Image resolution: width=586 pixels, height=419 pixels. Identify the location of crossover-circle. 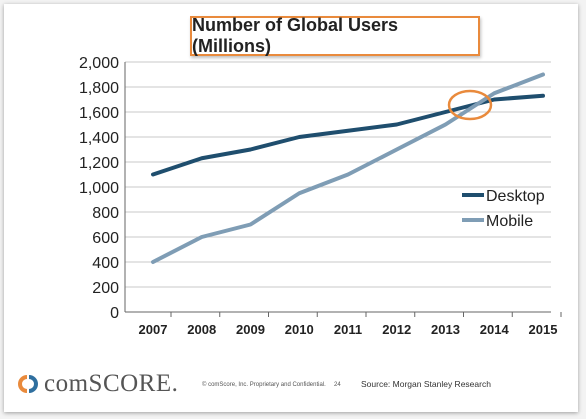
(470, 105).